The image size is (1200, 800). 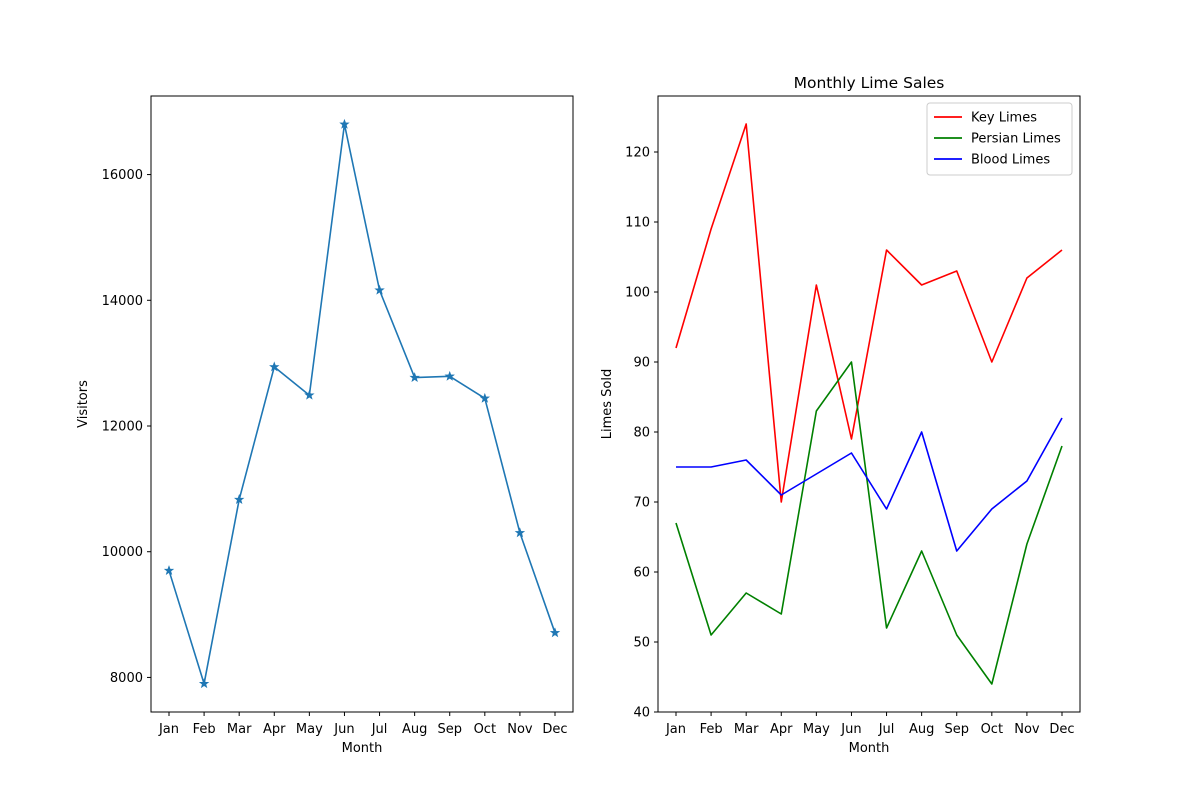 What do you see at coordinates (641, 573) in the screenshot?
I see `y-tick-label: 60` at bounding box center [641, 573].